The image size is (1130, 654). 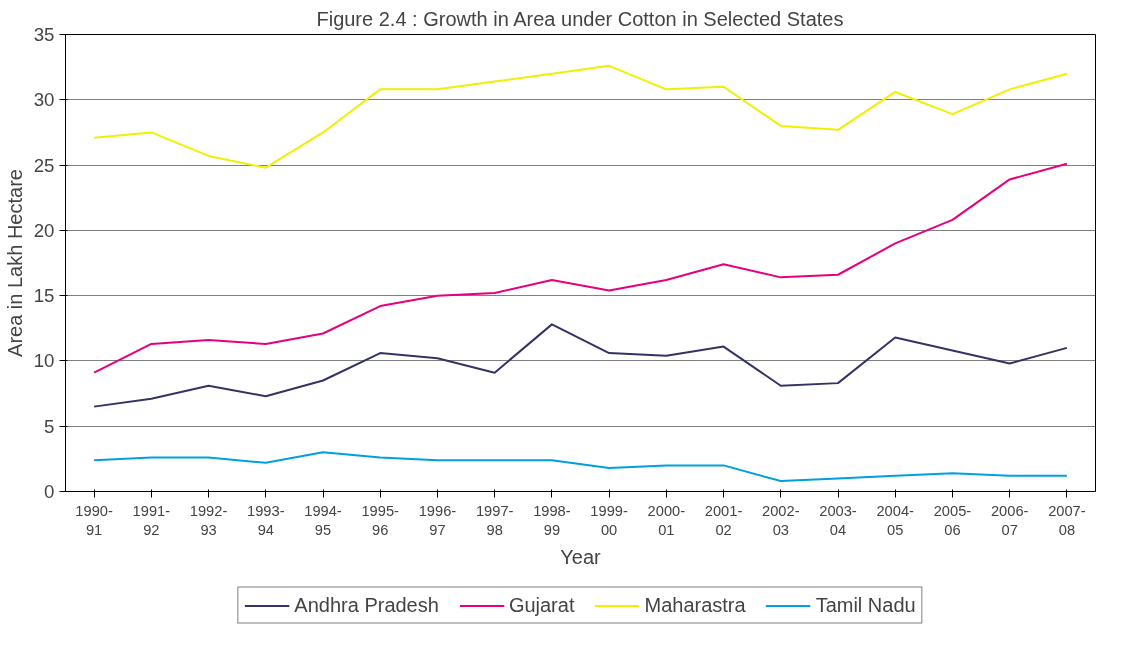 What do you see at coordinates (838, 520) in the screenshot?
I see `x-tick-label: 2003-04` at bounding box center [838, 520].